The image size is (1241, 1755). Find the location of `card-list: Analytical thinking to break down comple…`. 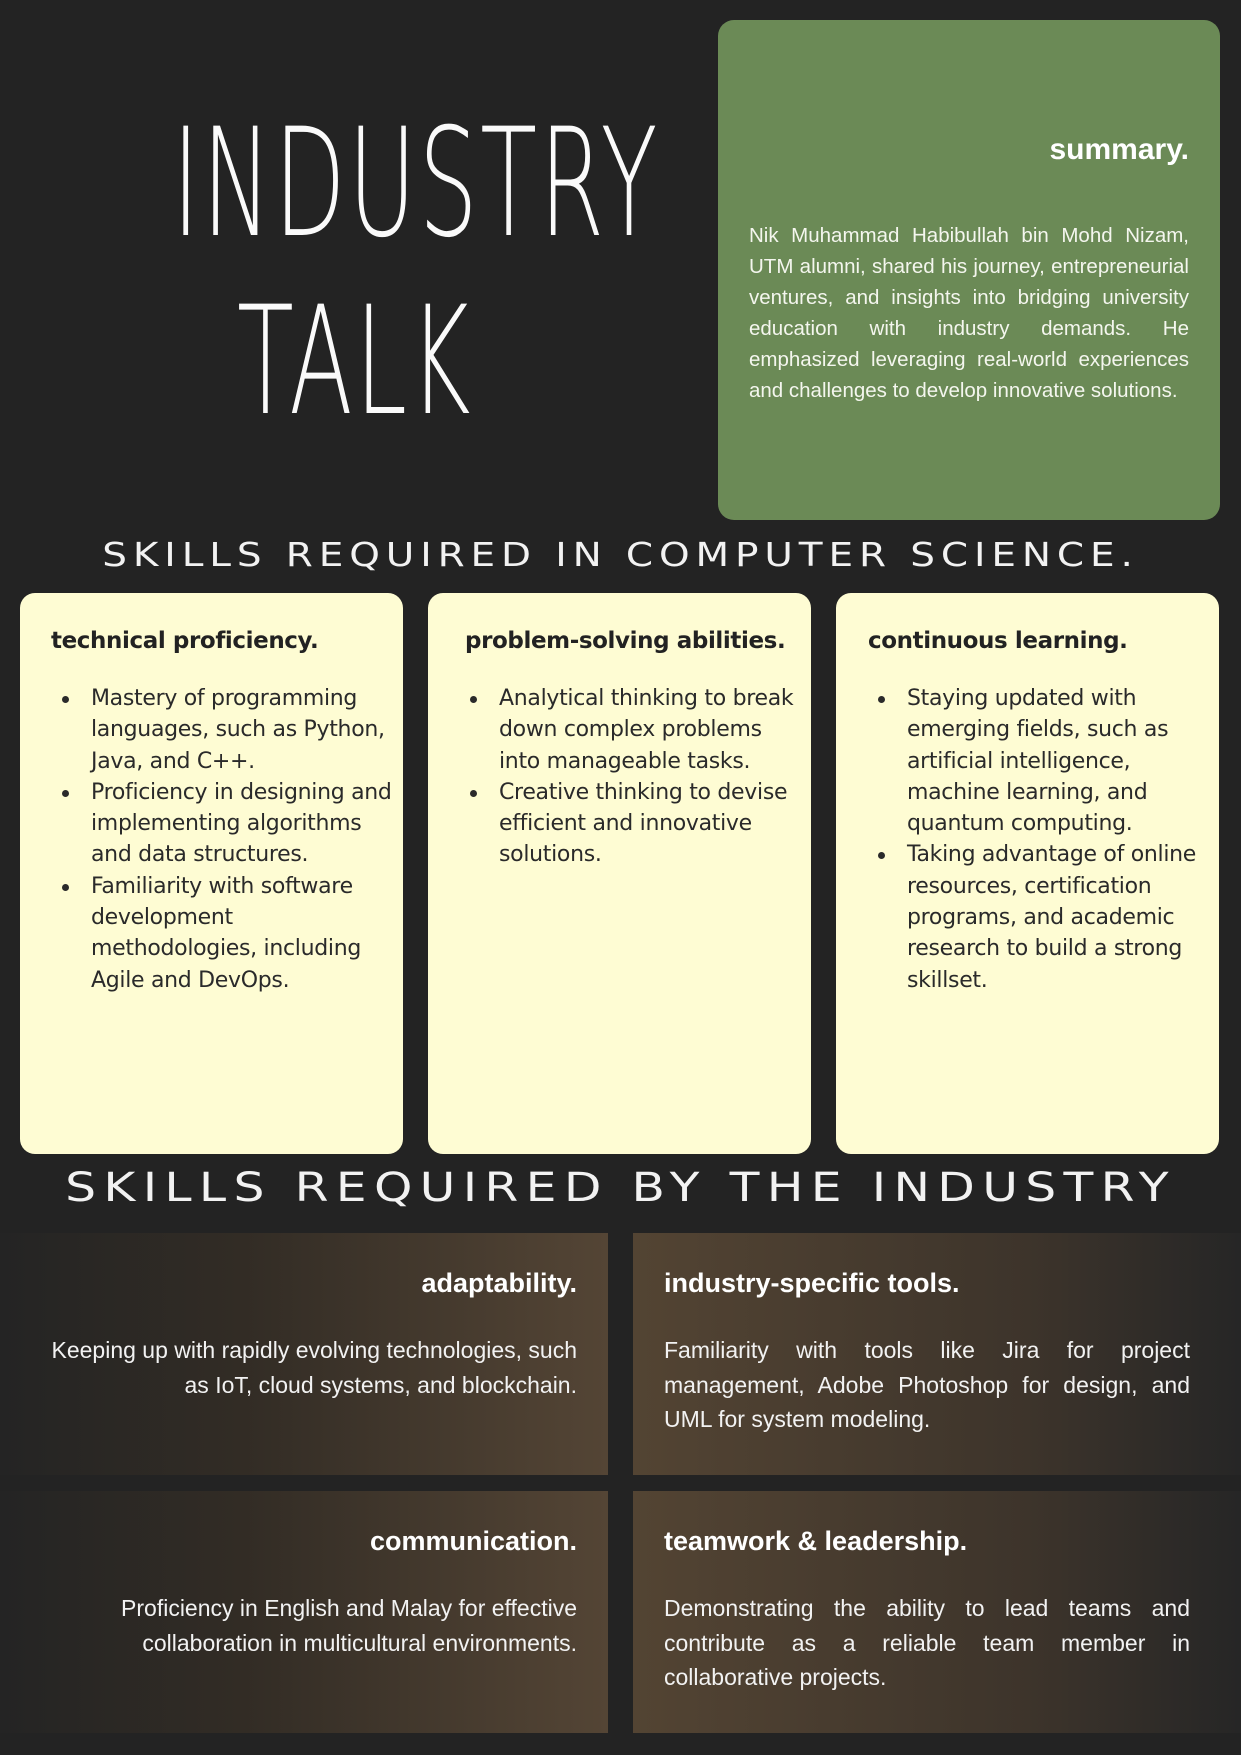

card-list: Analytical thinking to break down comple… is located at coordinates (619, 777).